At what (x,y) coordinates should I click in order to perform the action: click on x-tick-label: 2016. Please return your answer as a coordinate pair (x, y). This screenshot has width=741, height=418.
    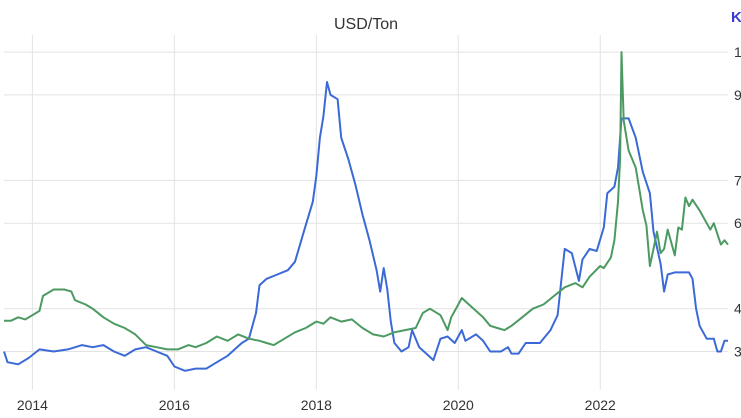
    Looking at the image, I should click on (174, 405).